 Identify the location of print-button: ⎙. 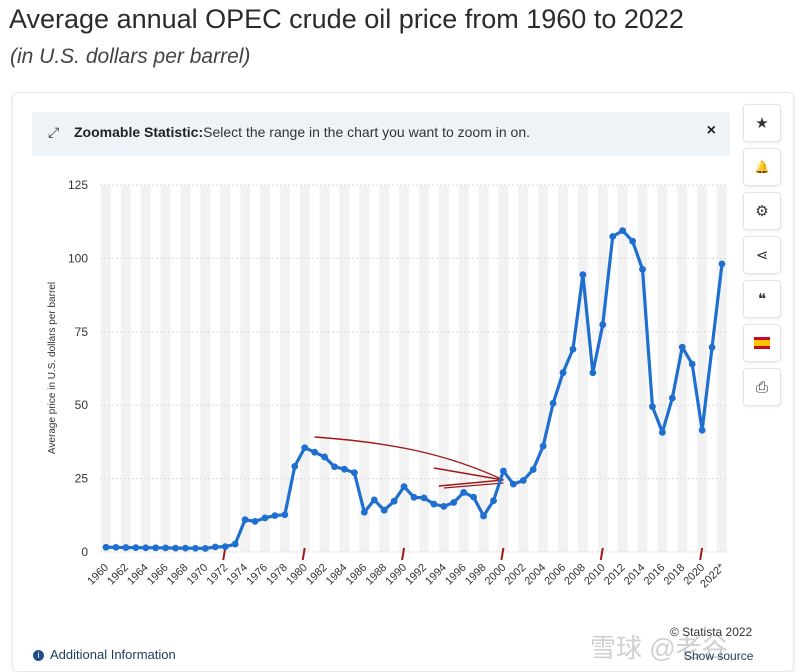
(762, 387).